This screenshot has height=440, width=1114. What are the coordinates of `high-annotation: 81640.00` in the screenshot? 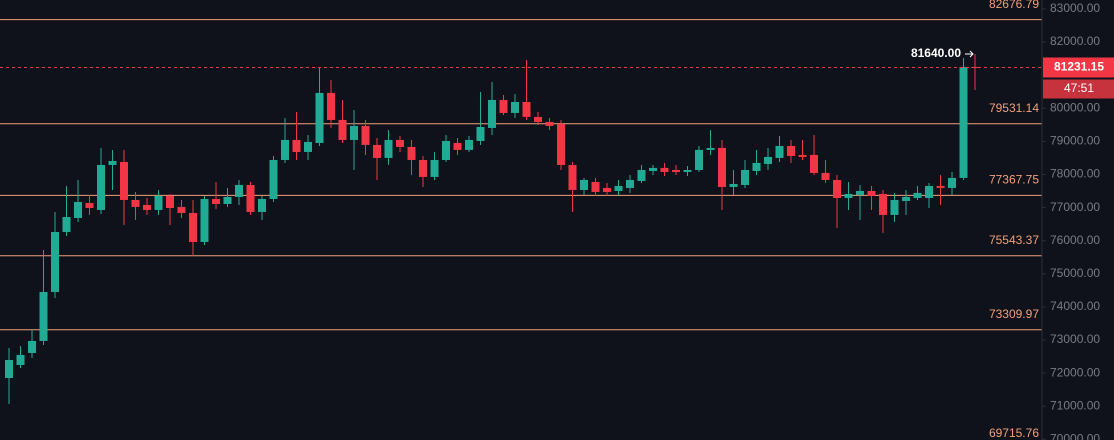 It's located at (936, 53).